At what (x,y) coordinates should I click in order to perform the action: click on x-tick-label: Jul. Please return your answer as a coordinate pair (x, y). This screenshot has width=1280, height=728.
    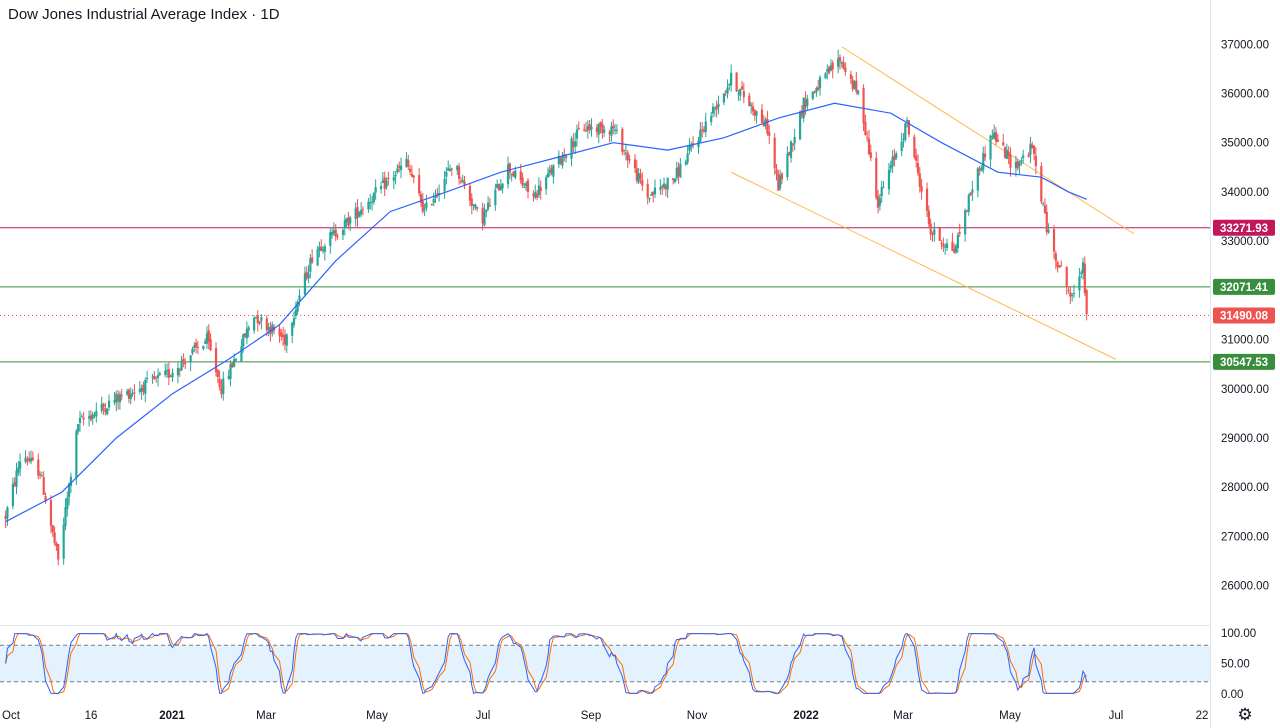
    Looking at the image, I should click on (483, 716).